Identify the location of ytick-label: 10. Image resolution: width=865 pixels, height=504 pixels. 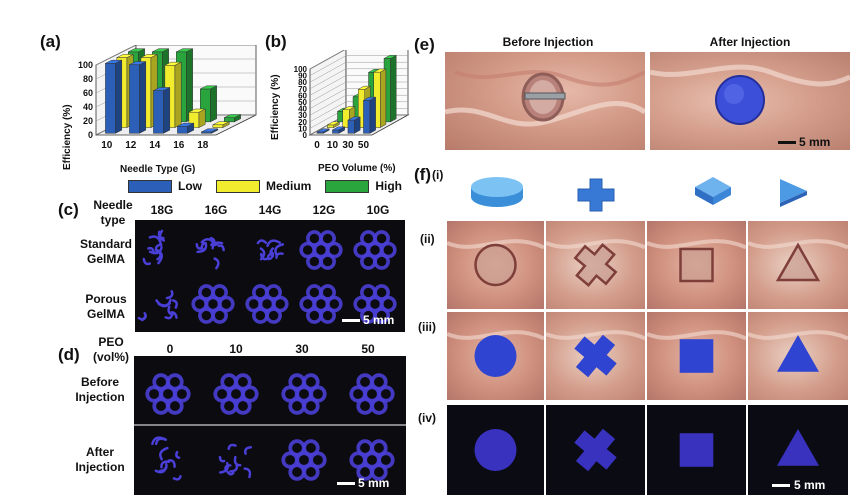
(302, 128).